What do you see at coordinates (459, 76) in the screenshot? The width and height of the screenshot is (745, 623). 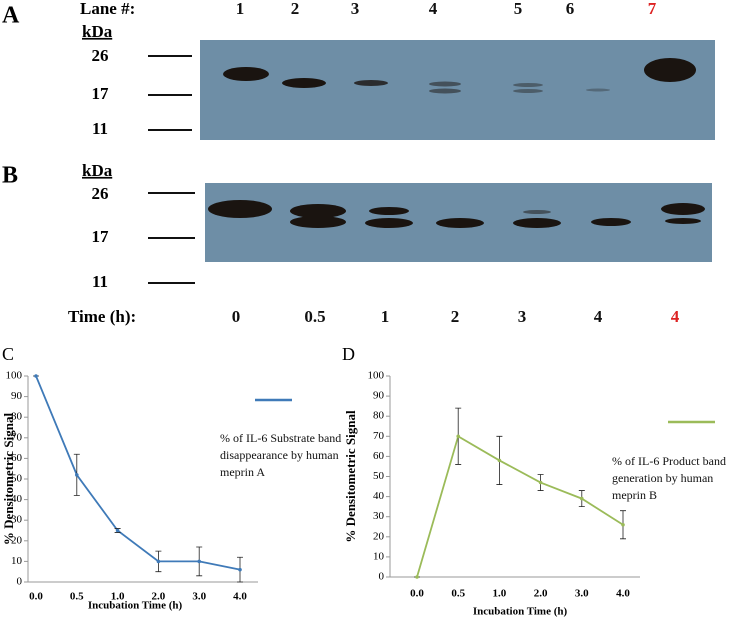 I see `bands-a` at bounding box center [459, 76].